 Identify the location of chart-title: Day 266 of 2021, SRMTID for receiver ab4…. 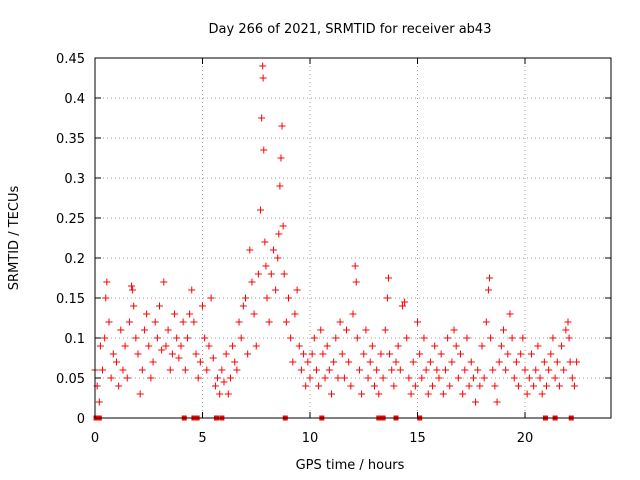
(350, 29).